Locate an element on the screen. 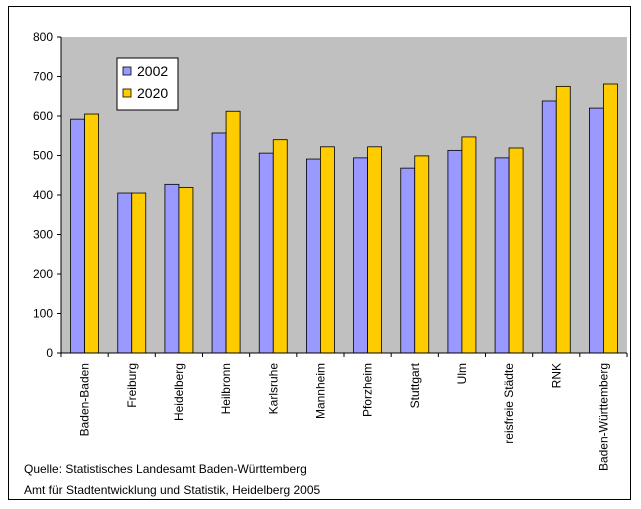  y-tick-label: 800 is located at coordinates (43, 37).